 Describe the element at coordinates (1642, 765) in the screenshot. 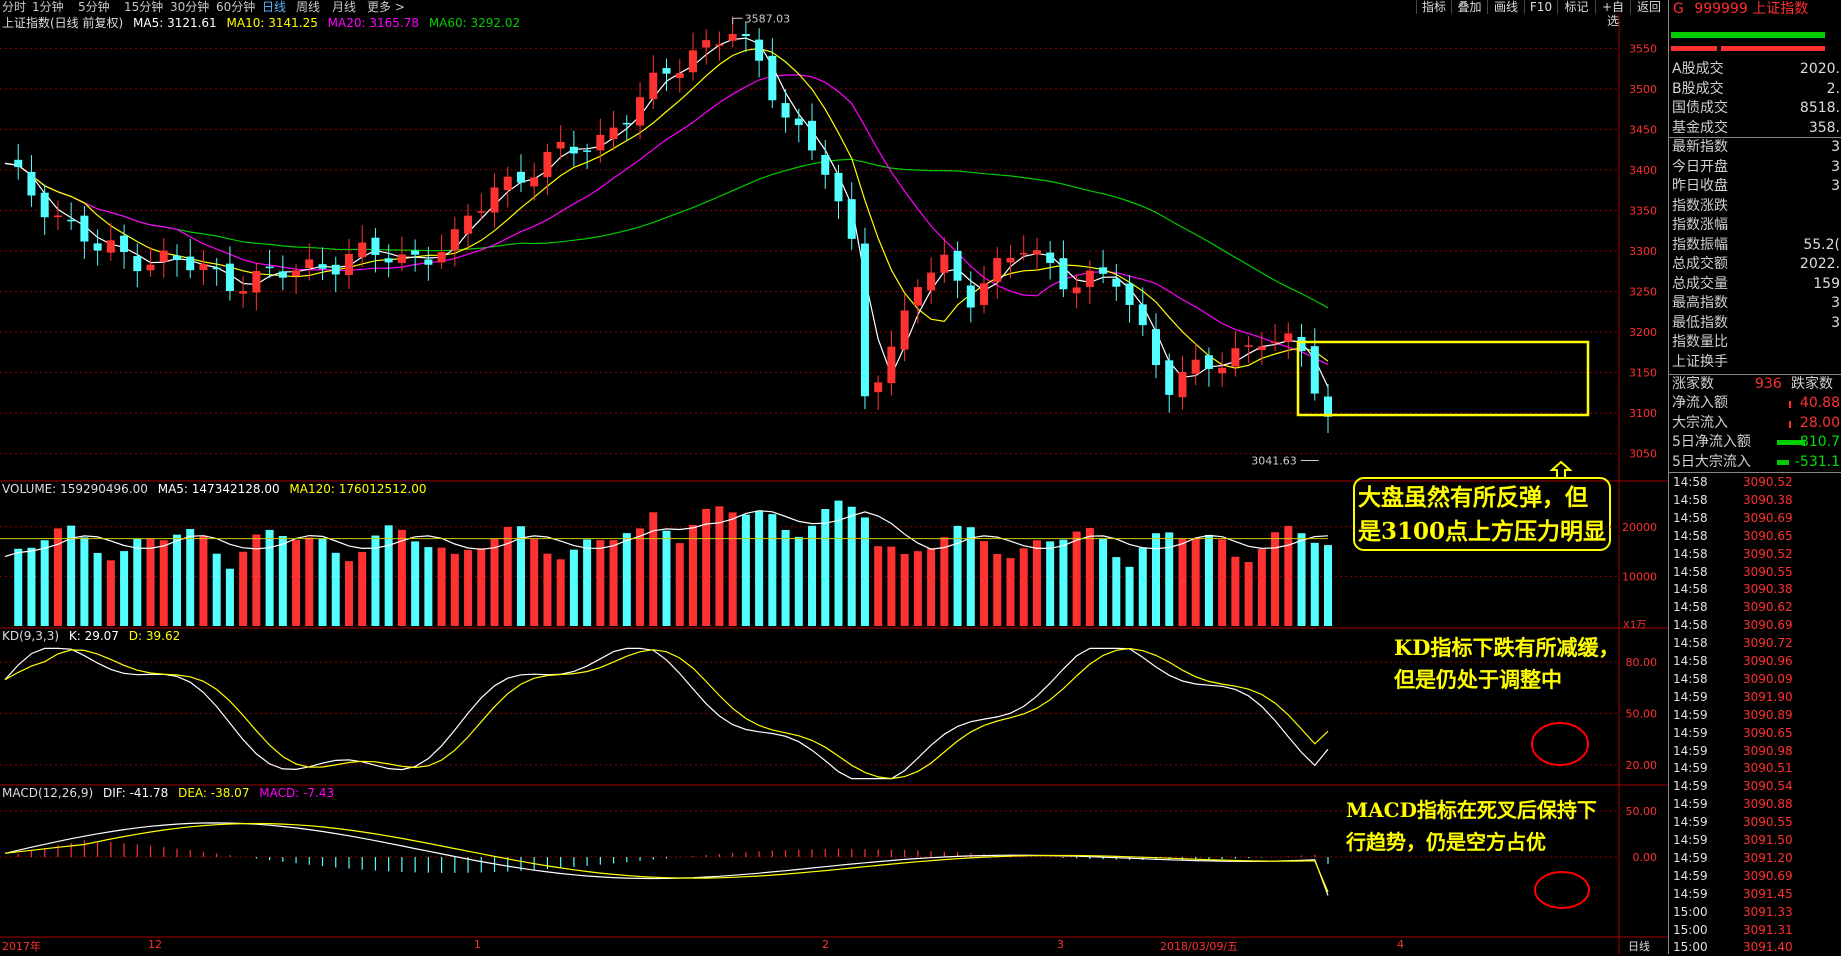

I see `kd-tick-label: 20.00` at that location.